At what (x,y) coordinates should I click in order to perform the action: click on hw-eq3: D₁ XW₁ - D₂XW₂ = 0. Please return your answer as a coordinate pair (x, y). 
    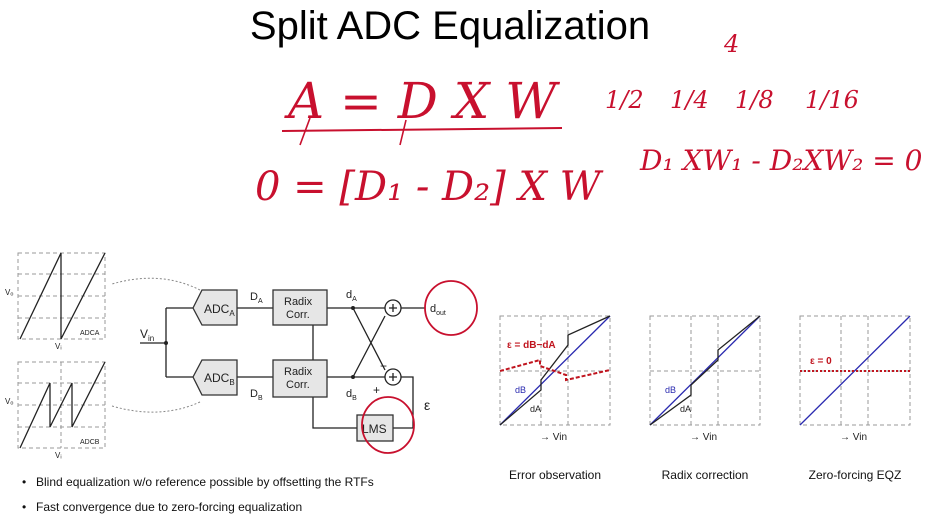
    Looking at the image, I should click on (780, 160).